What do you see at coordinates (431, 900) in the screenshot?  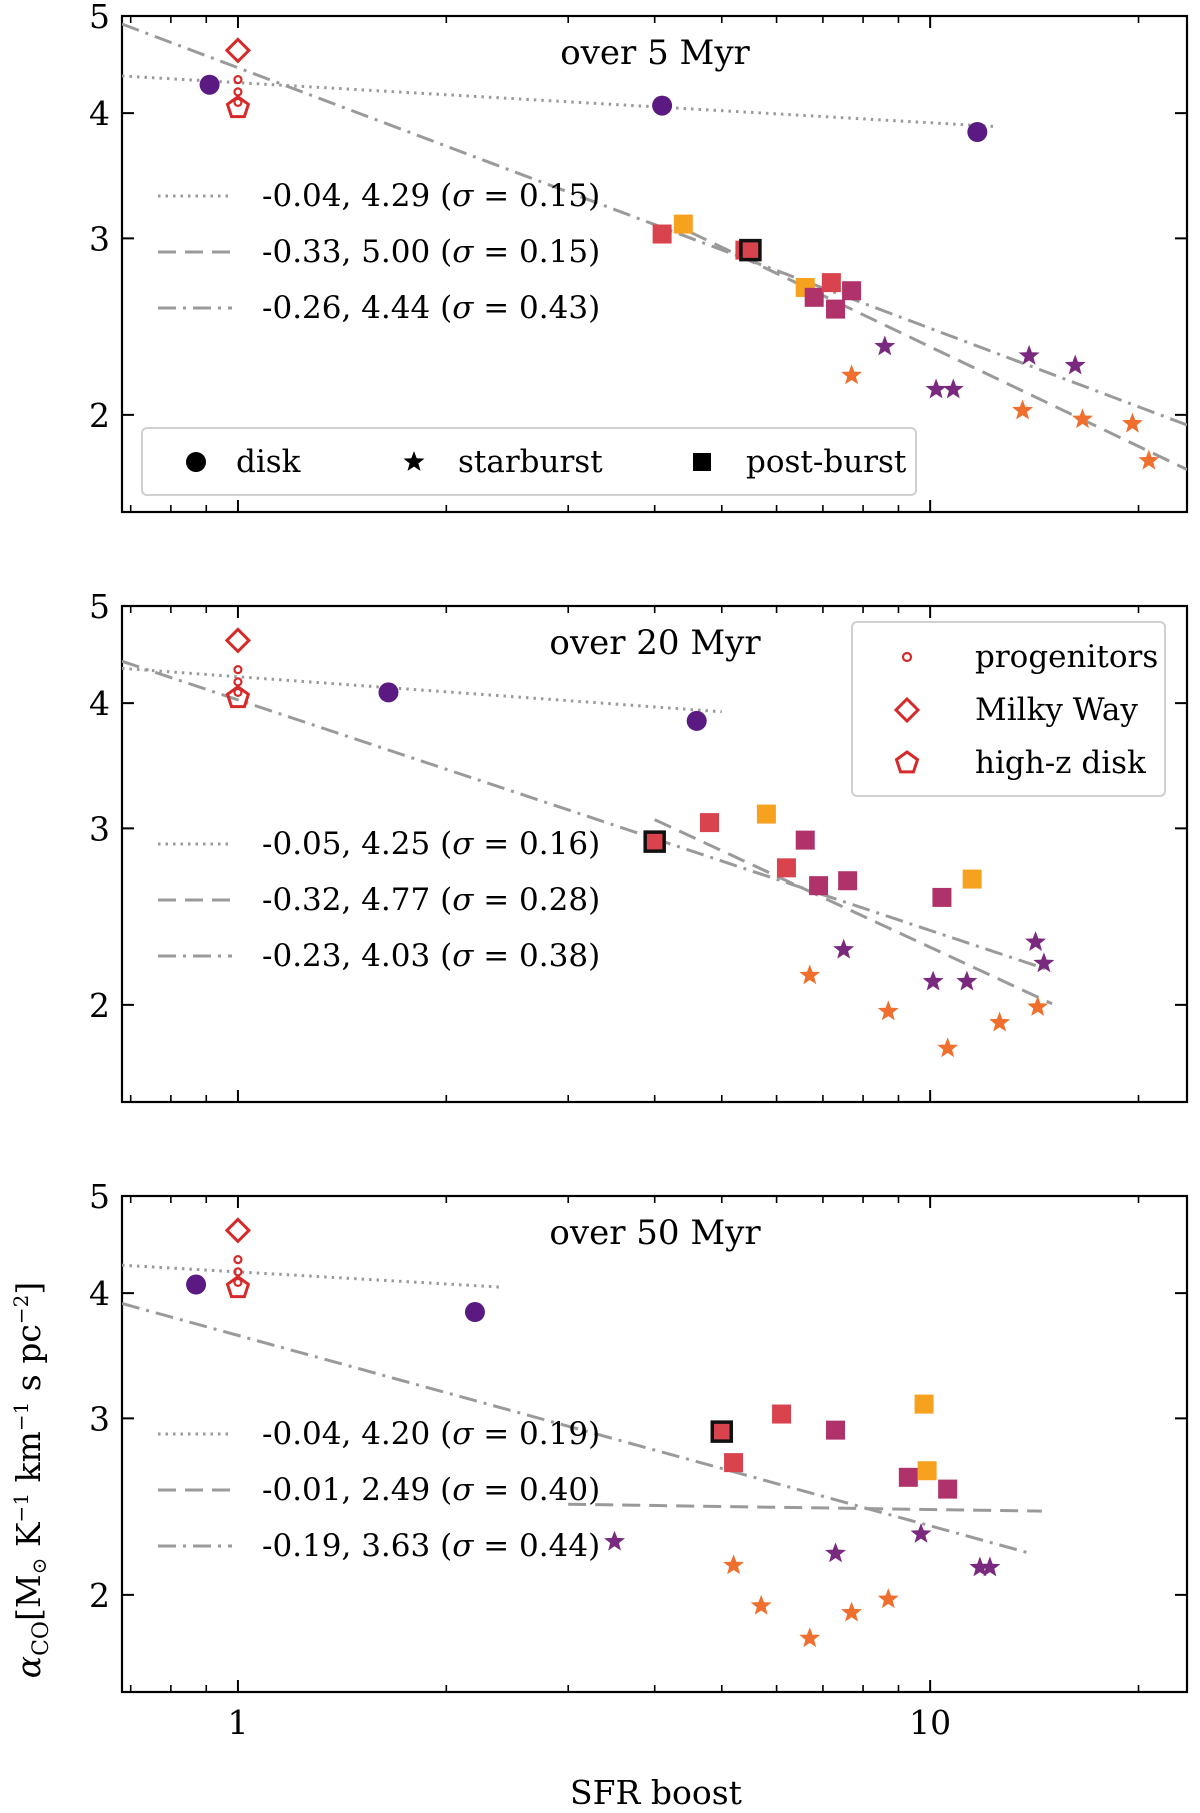 I see `fit-legend-label: -0.32, 4.77 (σ = 0.28)` at bounding box center [431, 900].